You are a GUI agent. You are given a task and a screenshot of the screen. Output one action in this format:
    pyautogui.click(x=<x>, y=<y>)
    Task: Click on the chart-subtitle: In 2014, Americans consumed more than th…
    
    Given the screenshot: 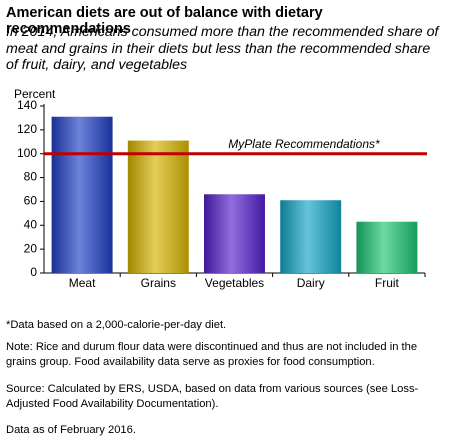 What is the action you would take?
    pyautogui.click(x=222, y=48)
    